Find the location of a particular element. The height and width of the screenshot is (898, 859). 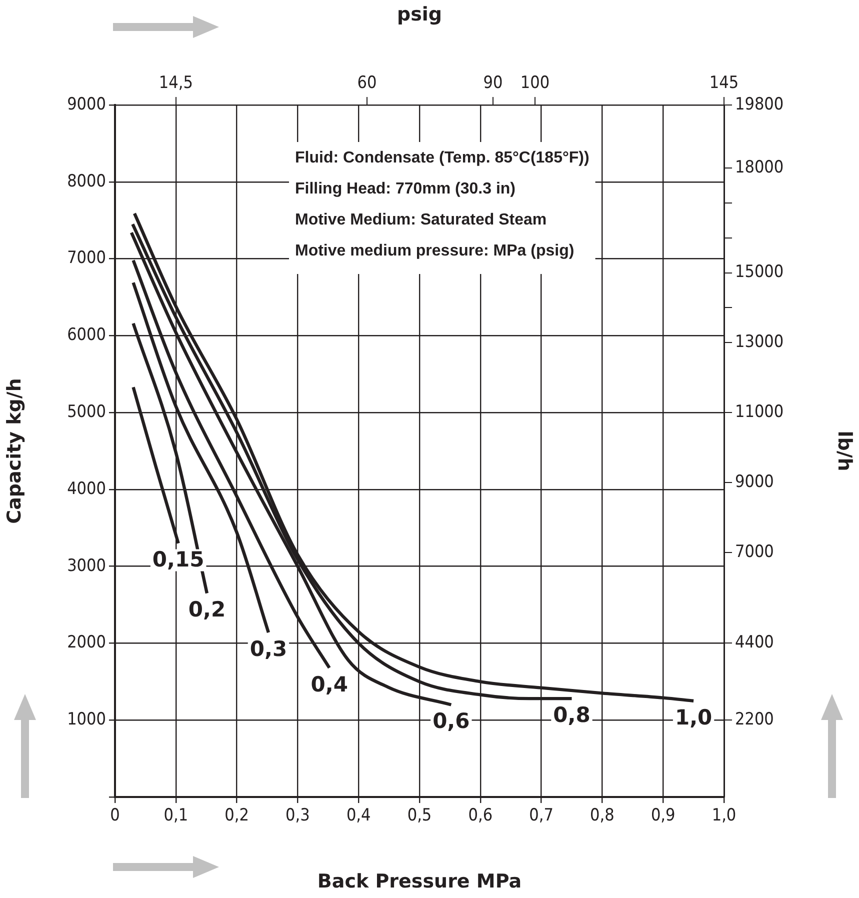

x-tick-label: 0,6 is located at coordinates (480, 816).